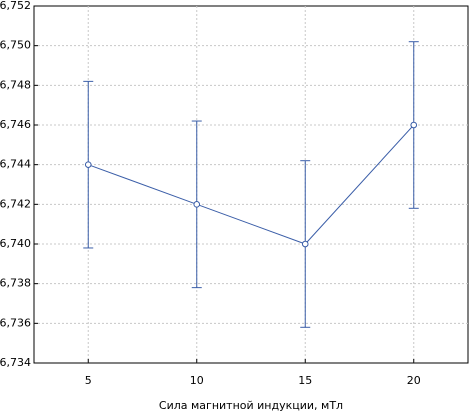 The height and width of the screenshot is (416, 470). I want to click on y-tick-label: 6,734, so click(15, 362).